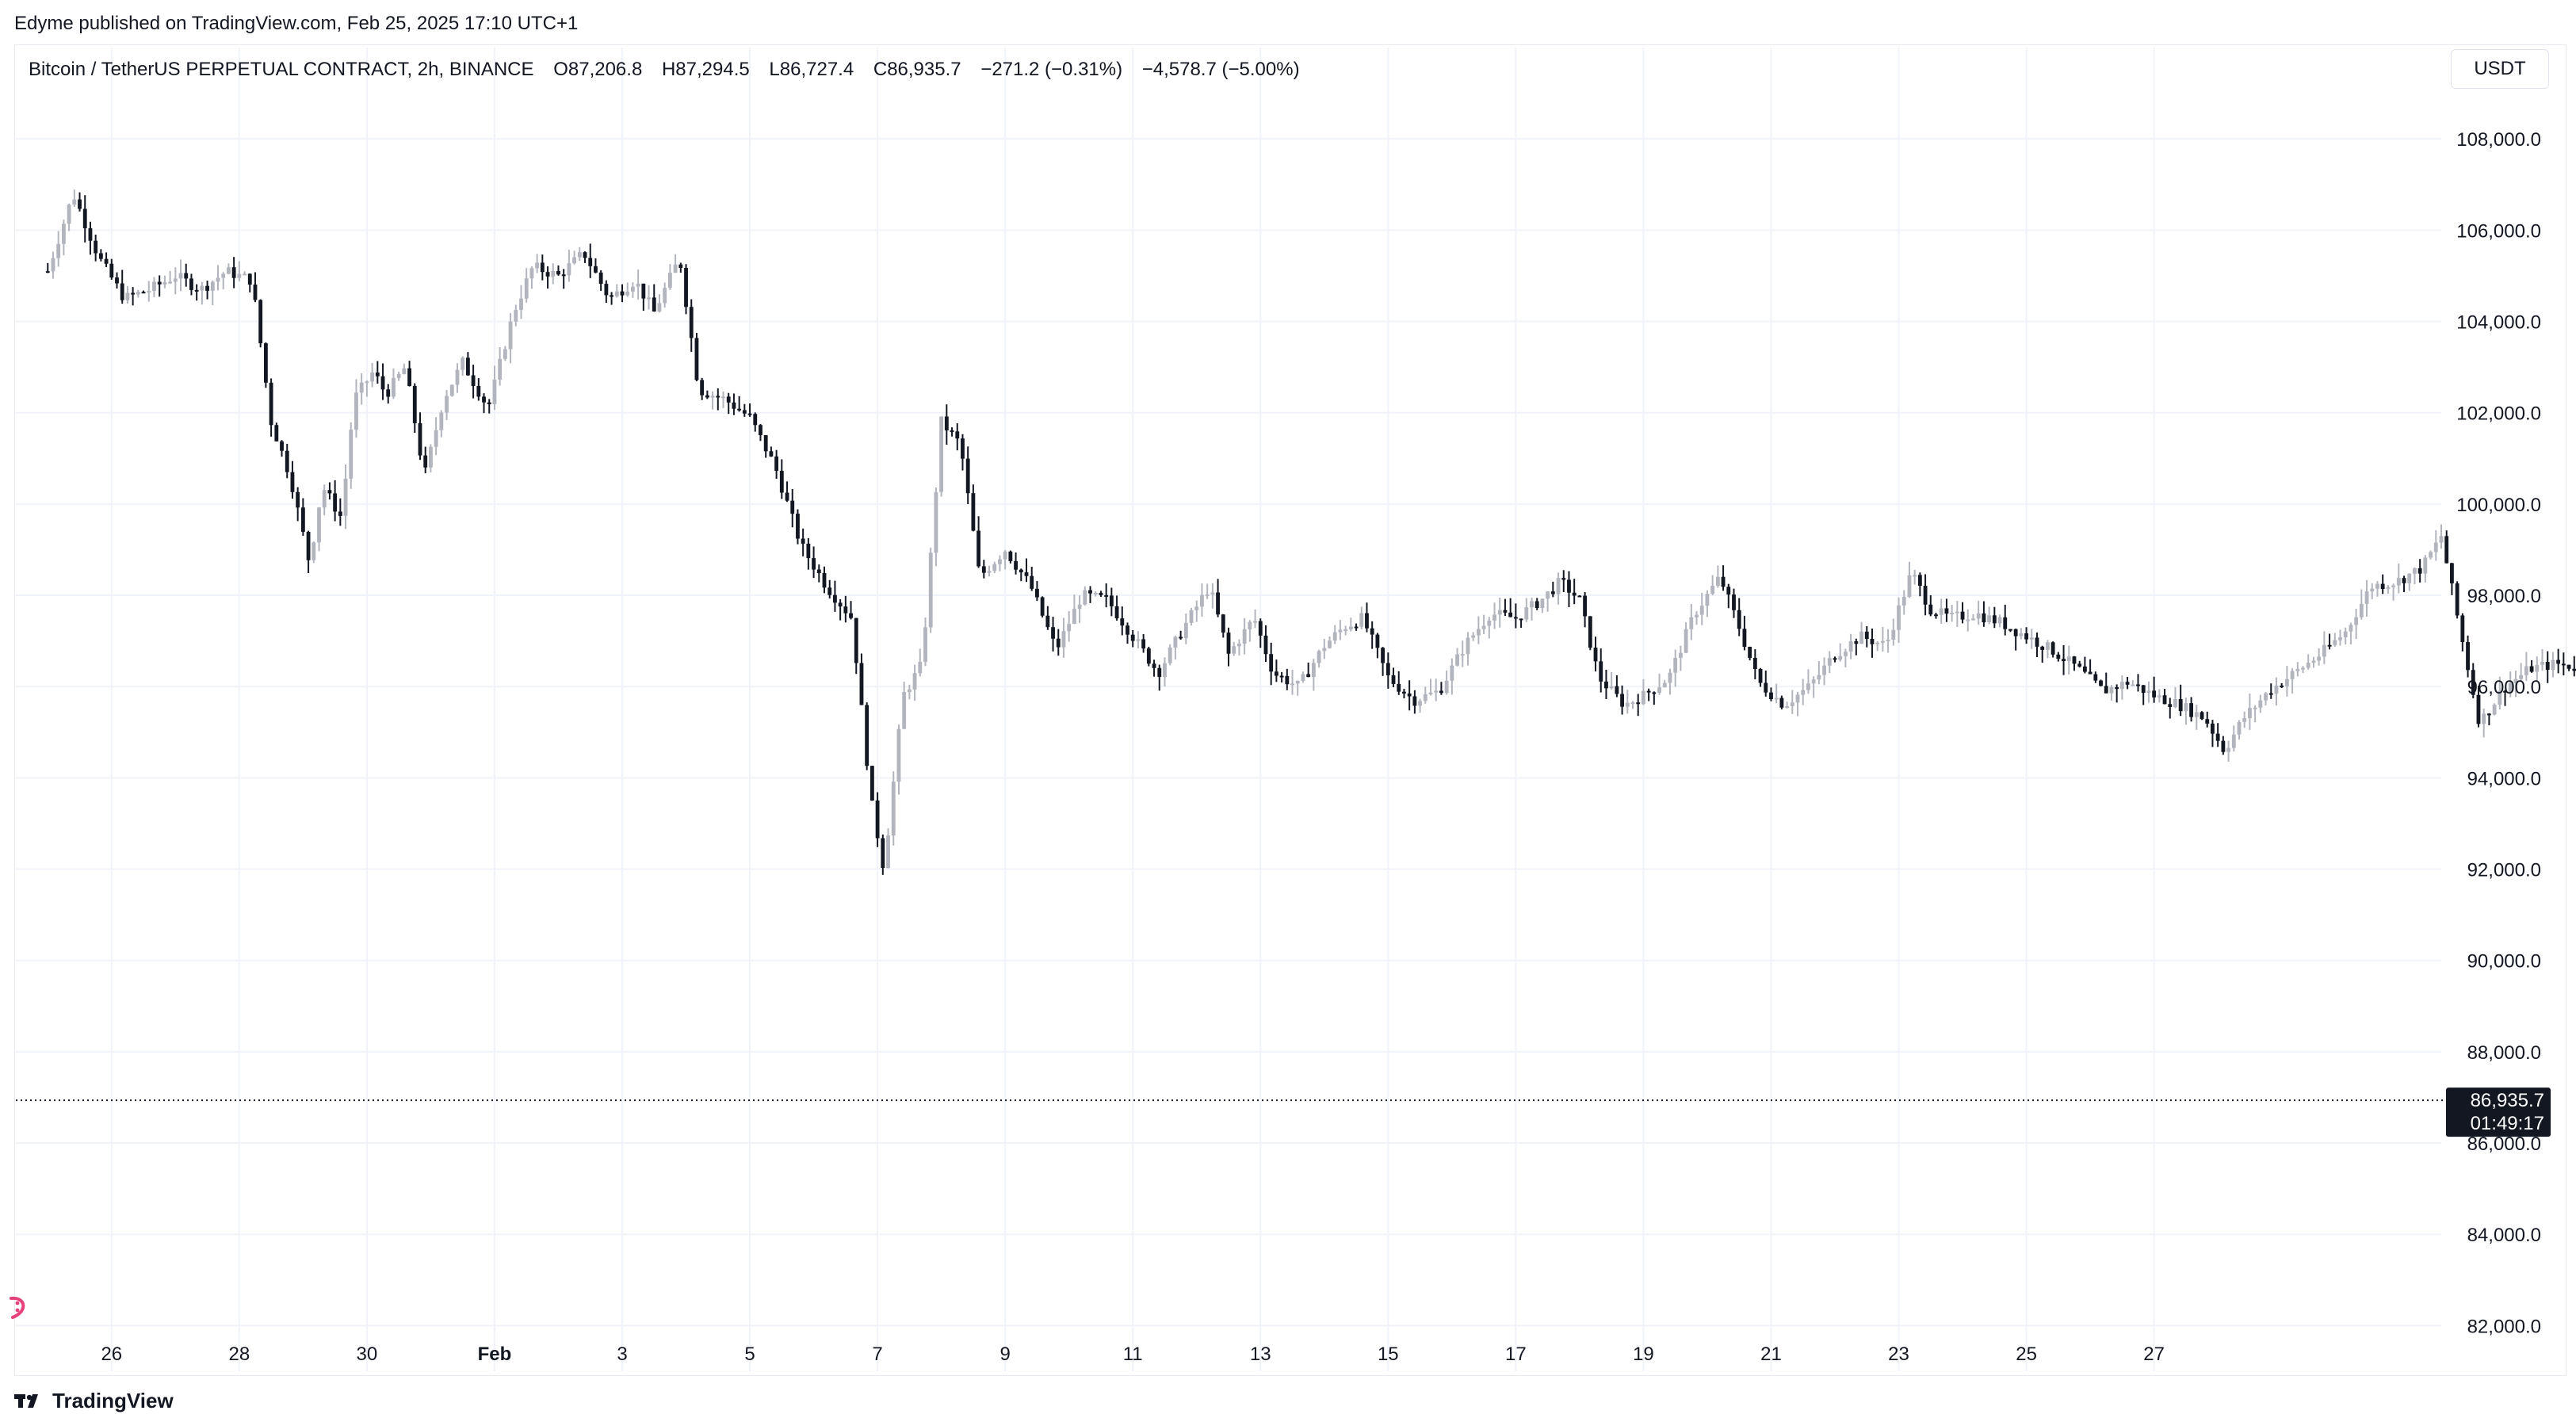 This screenshot has height=1422, width=2576. Describe the element at coordinates (2504, 962) in the screenshot. I see `y-tick-label: 90,000.0` at that location.